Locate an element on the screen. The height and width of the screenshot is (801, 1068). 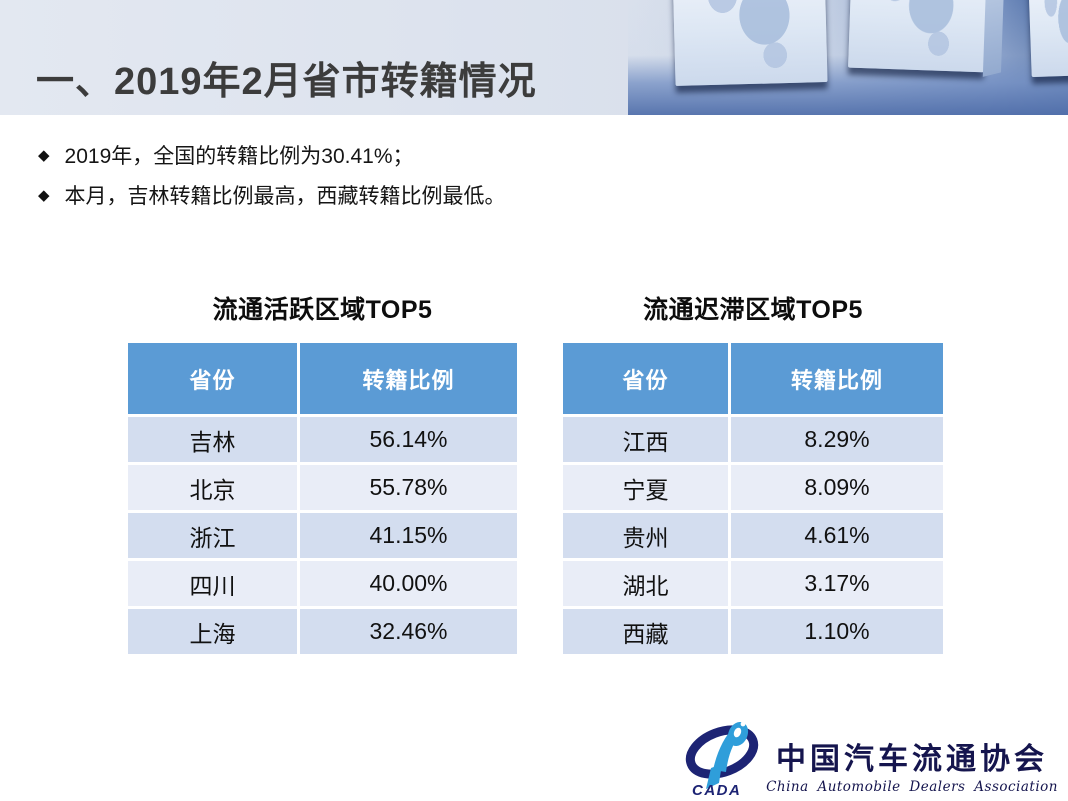
table-cell-ratio: 8.09% is located at coordinates (837, 487).